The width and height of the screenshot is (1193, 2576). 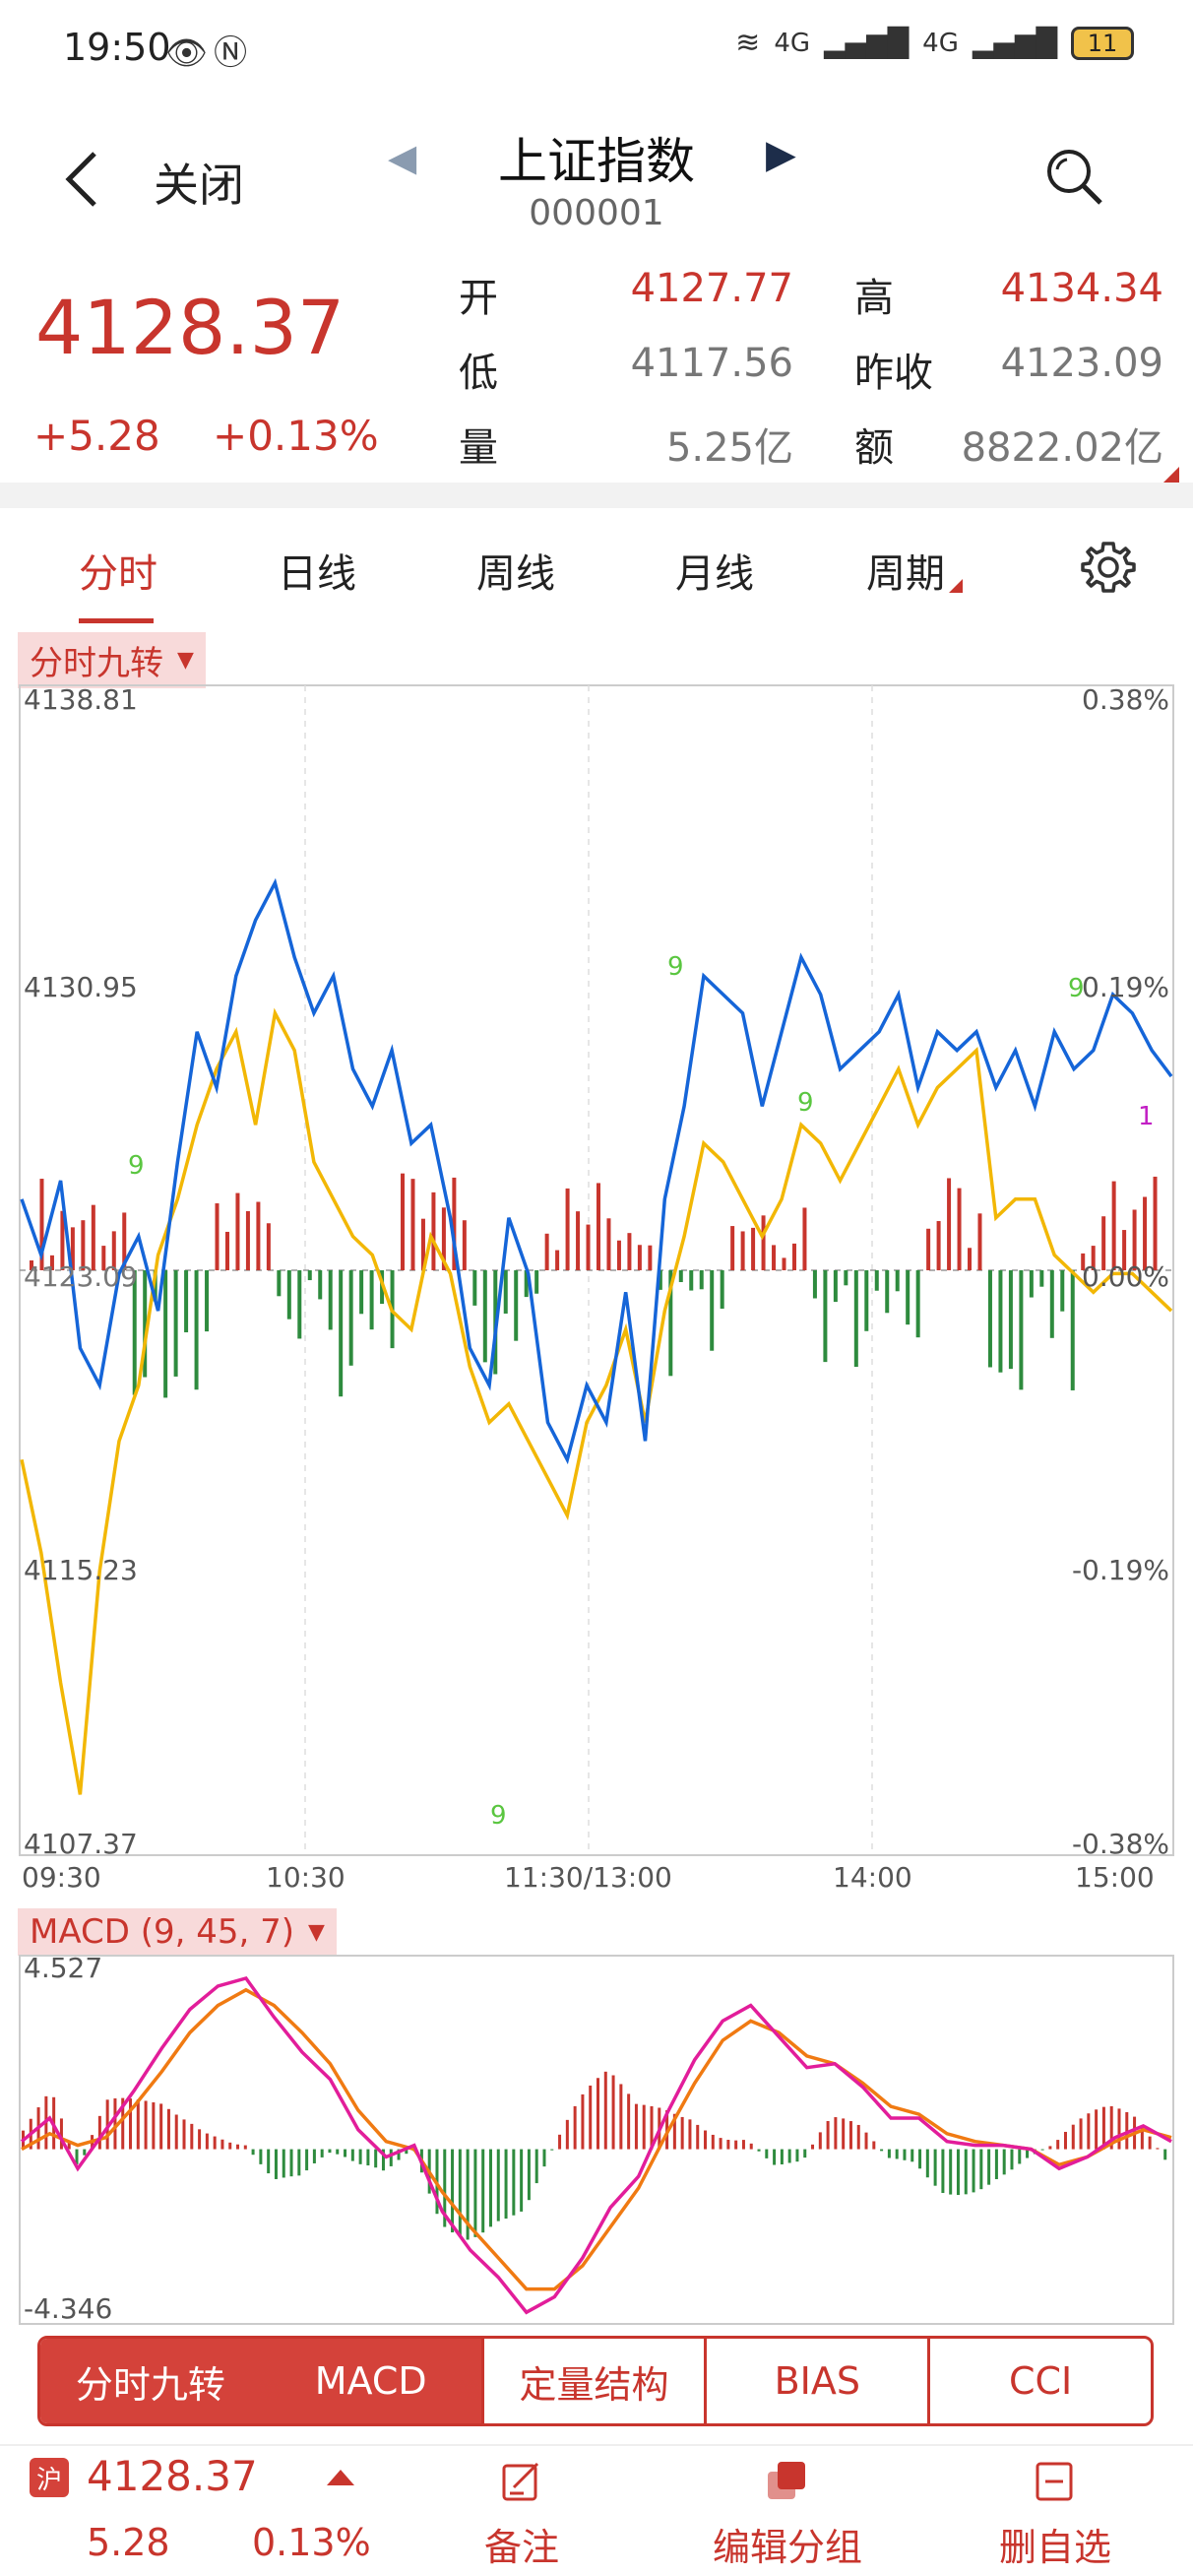 What do you see at coordinates (787, 2515) in the screenshot?
I see `edit-group-button: 编辑分组` at bounding box center [787, 2515].